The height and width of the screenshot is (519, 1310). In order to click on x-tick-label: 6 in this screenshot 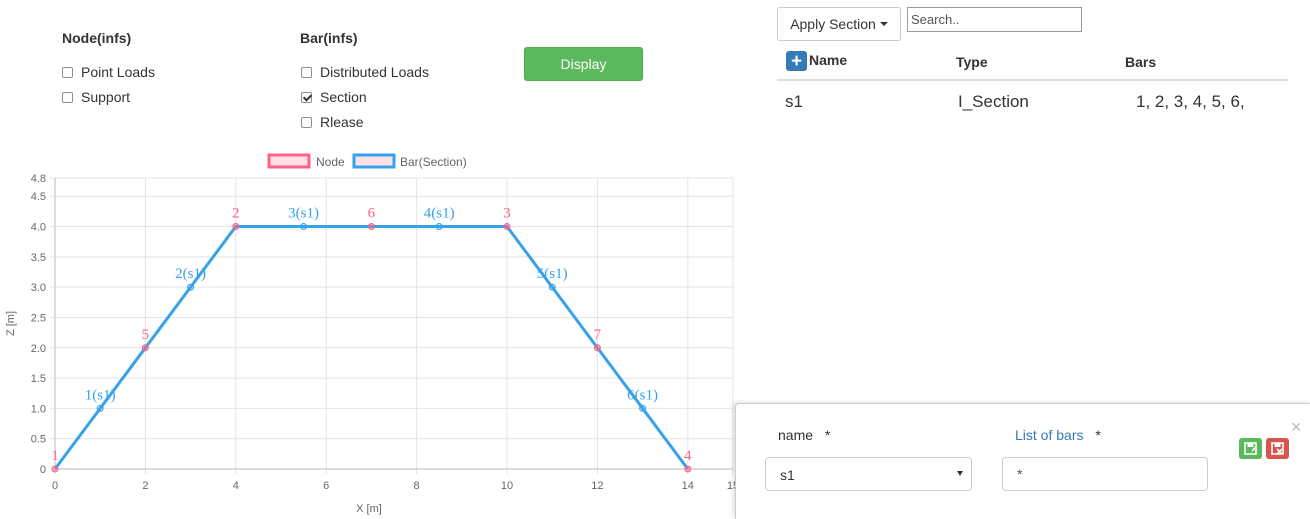, I will do `click(326, 486)`.